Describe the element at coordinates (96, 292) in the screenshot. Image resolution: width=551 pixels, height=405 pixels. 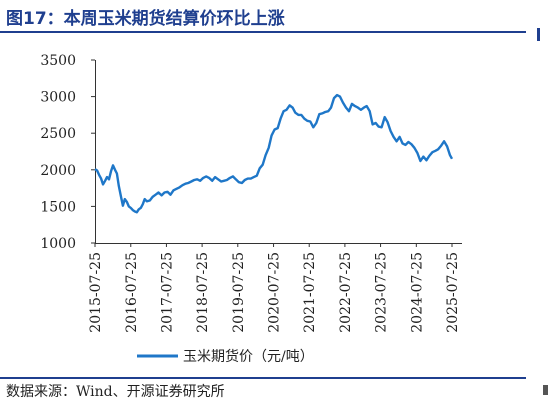
I see `x-tick-label: 2015-07-25` at that location.